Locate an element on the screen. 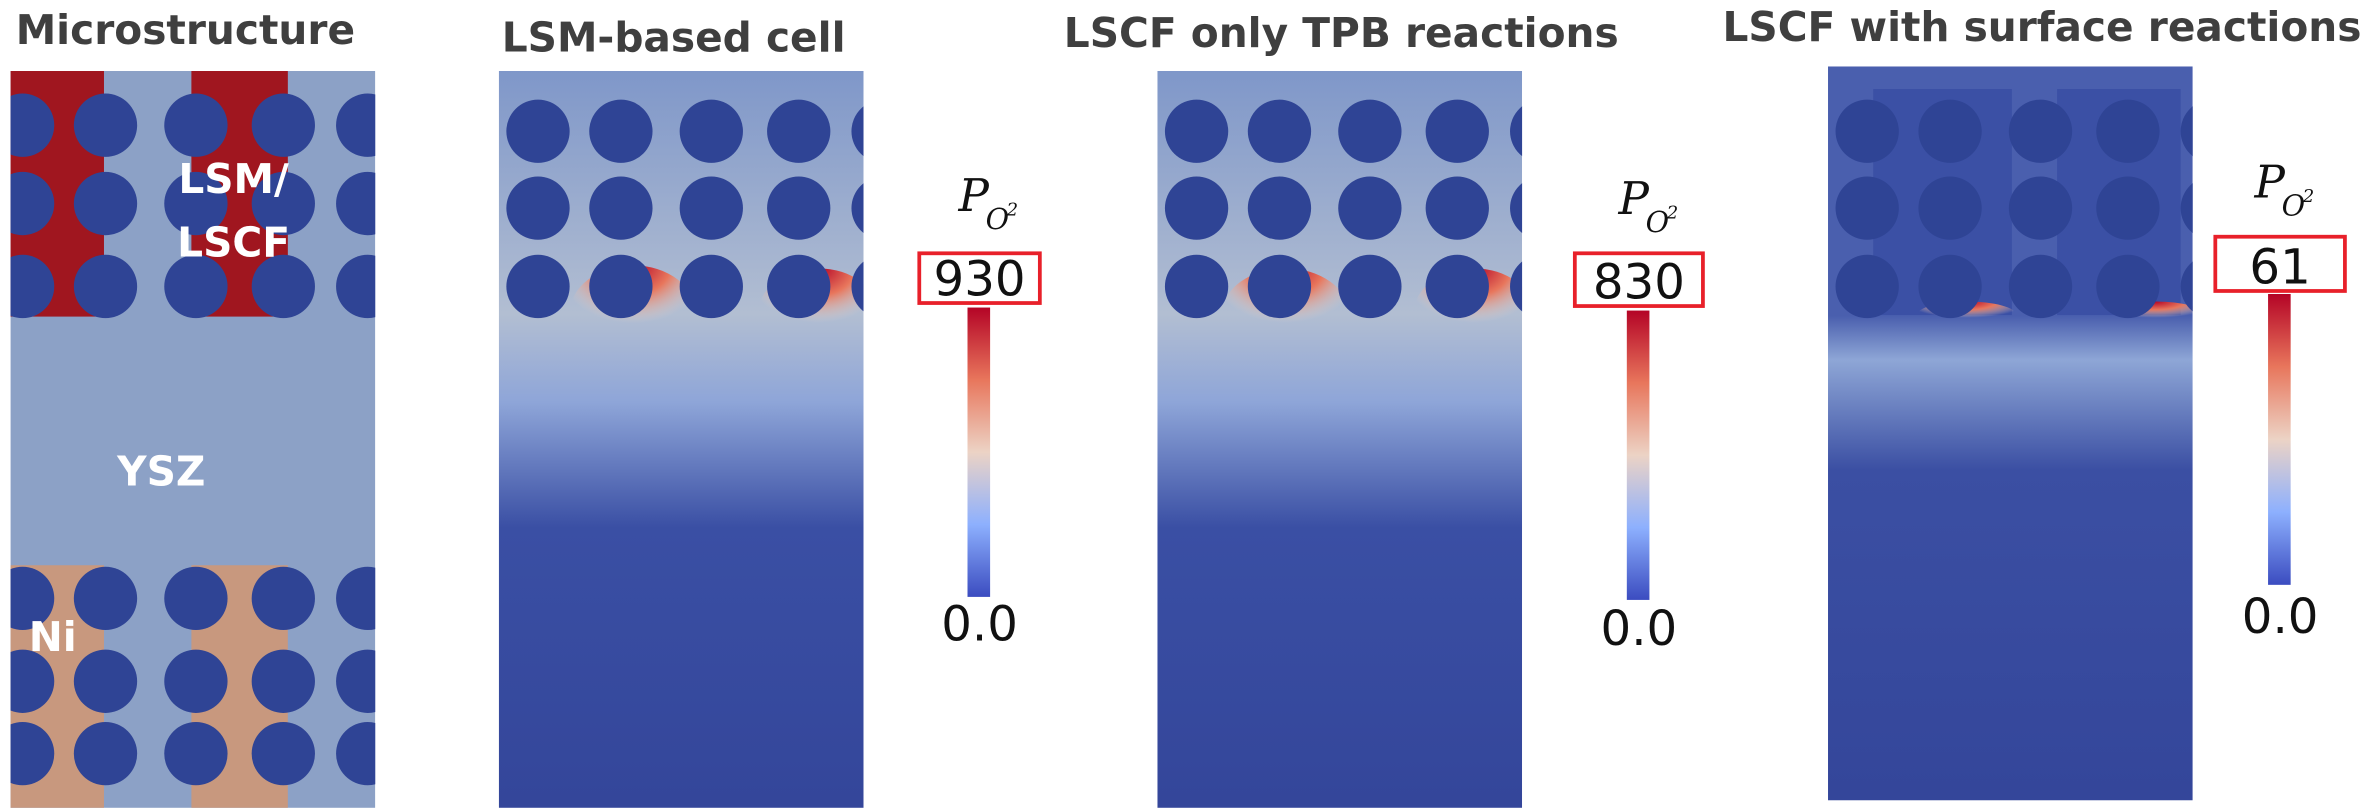 Image resolution: width=2363 pixels, height=808 pixels. region-label: LSCF is located at coordinates (233, 242).